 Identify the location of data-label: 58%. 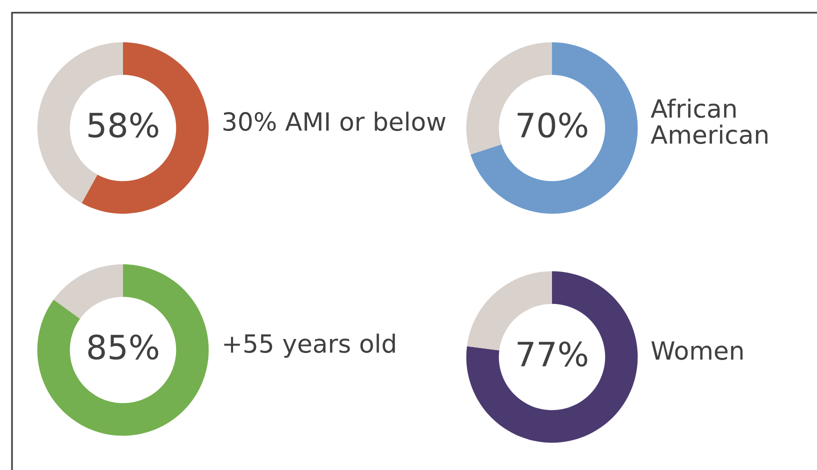
(123, 125).